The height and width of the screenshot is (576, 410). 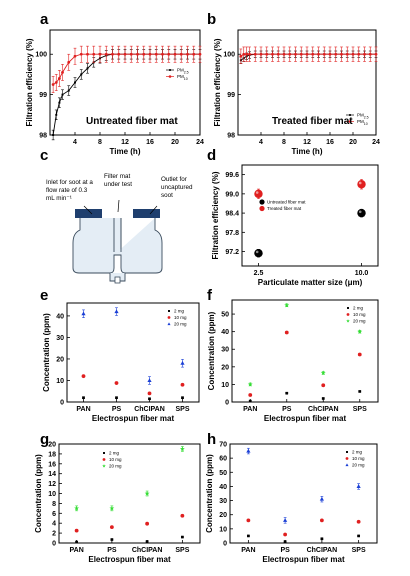 What do you see at coordinates (310, 215) in the screenshot?
I see `plot-frame-d` at bounding box center [310, 215].